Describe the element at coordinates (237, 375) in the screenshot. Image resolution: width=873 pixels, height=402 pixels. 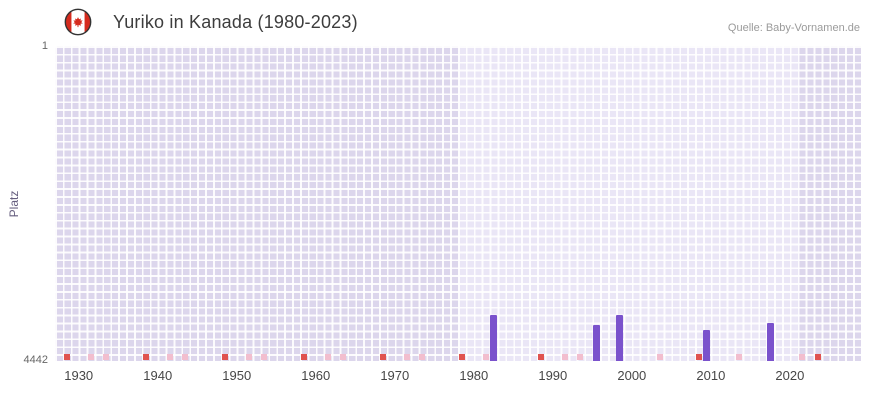
I see `x-axis-tick-1950: 1950` at that location.